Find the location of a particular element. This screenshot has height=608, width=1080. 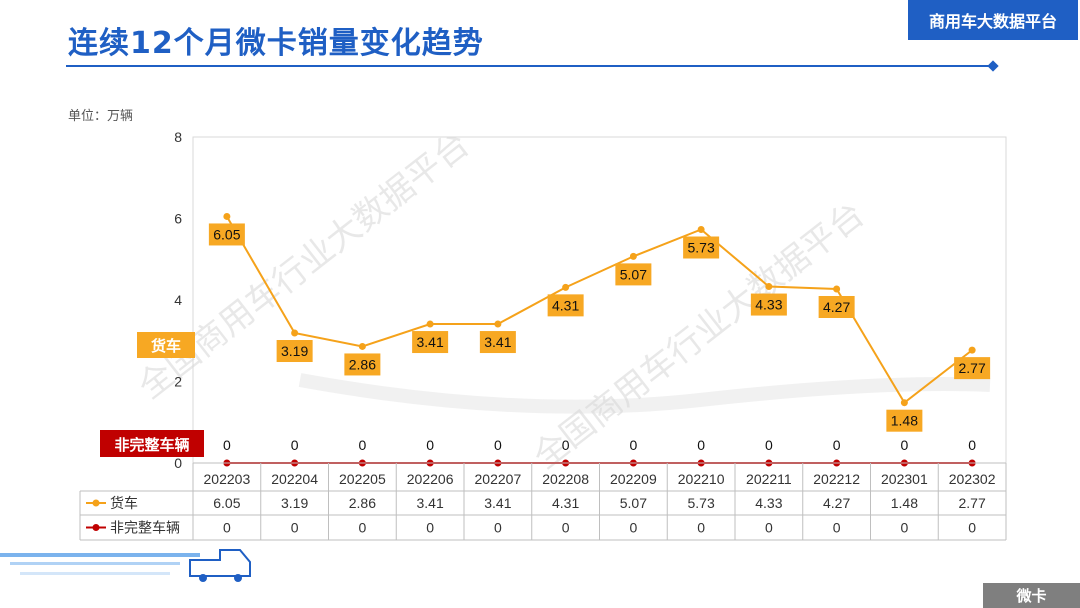

series-name-truck: 货车 is located at coordinates (166, 346).